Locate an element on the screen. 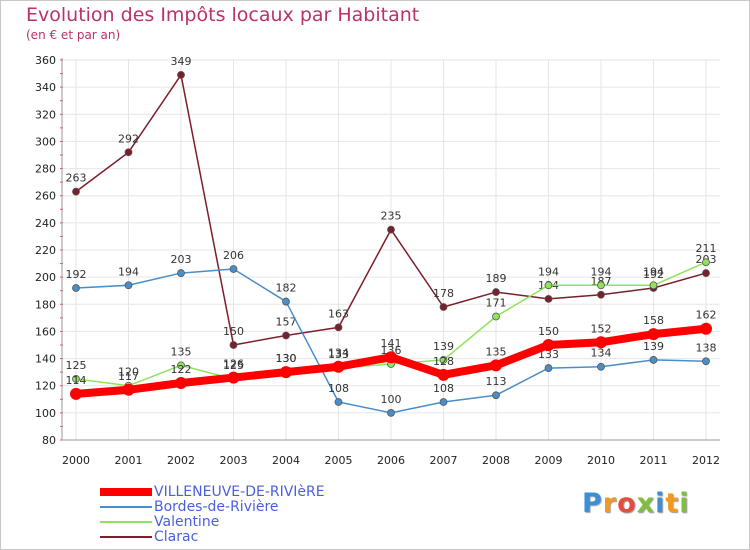  data-label: 203 is located at coordinates (181, 259).